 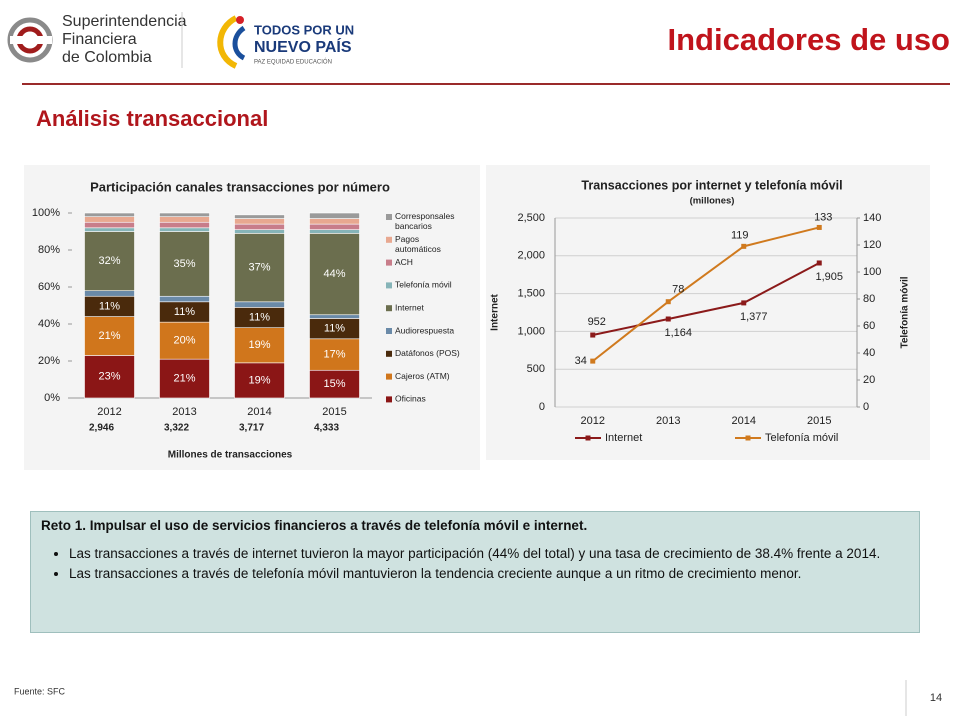 I want to click on data-label: 133, so click(x=823, y=217).